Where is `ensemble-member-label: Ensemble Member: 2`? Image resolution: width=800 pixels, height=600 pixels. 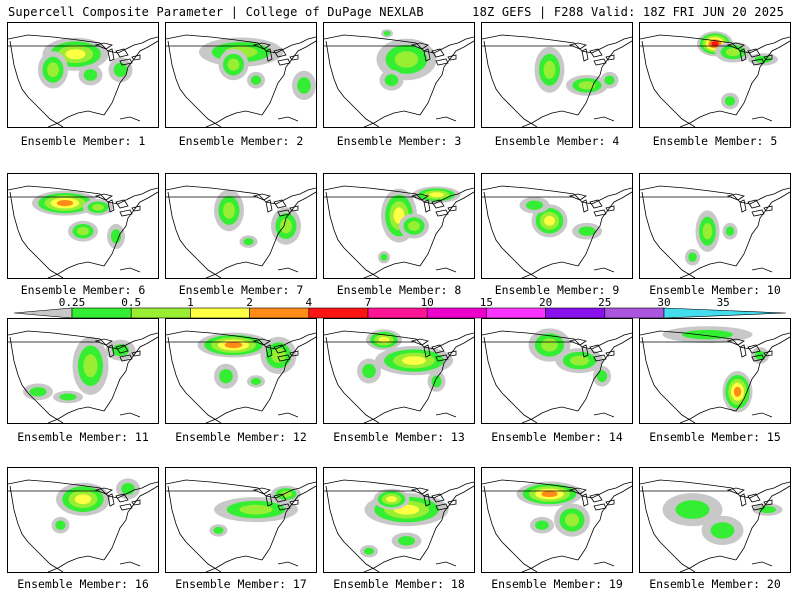
ensemble-member-label: Ensemble Member: 2 is located at coordinates (241, 141).